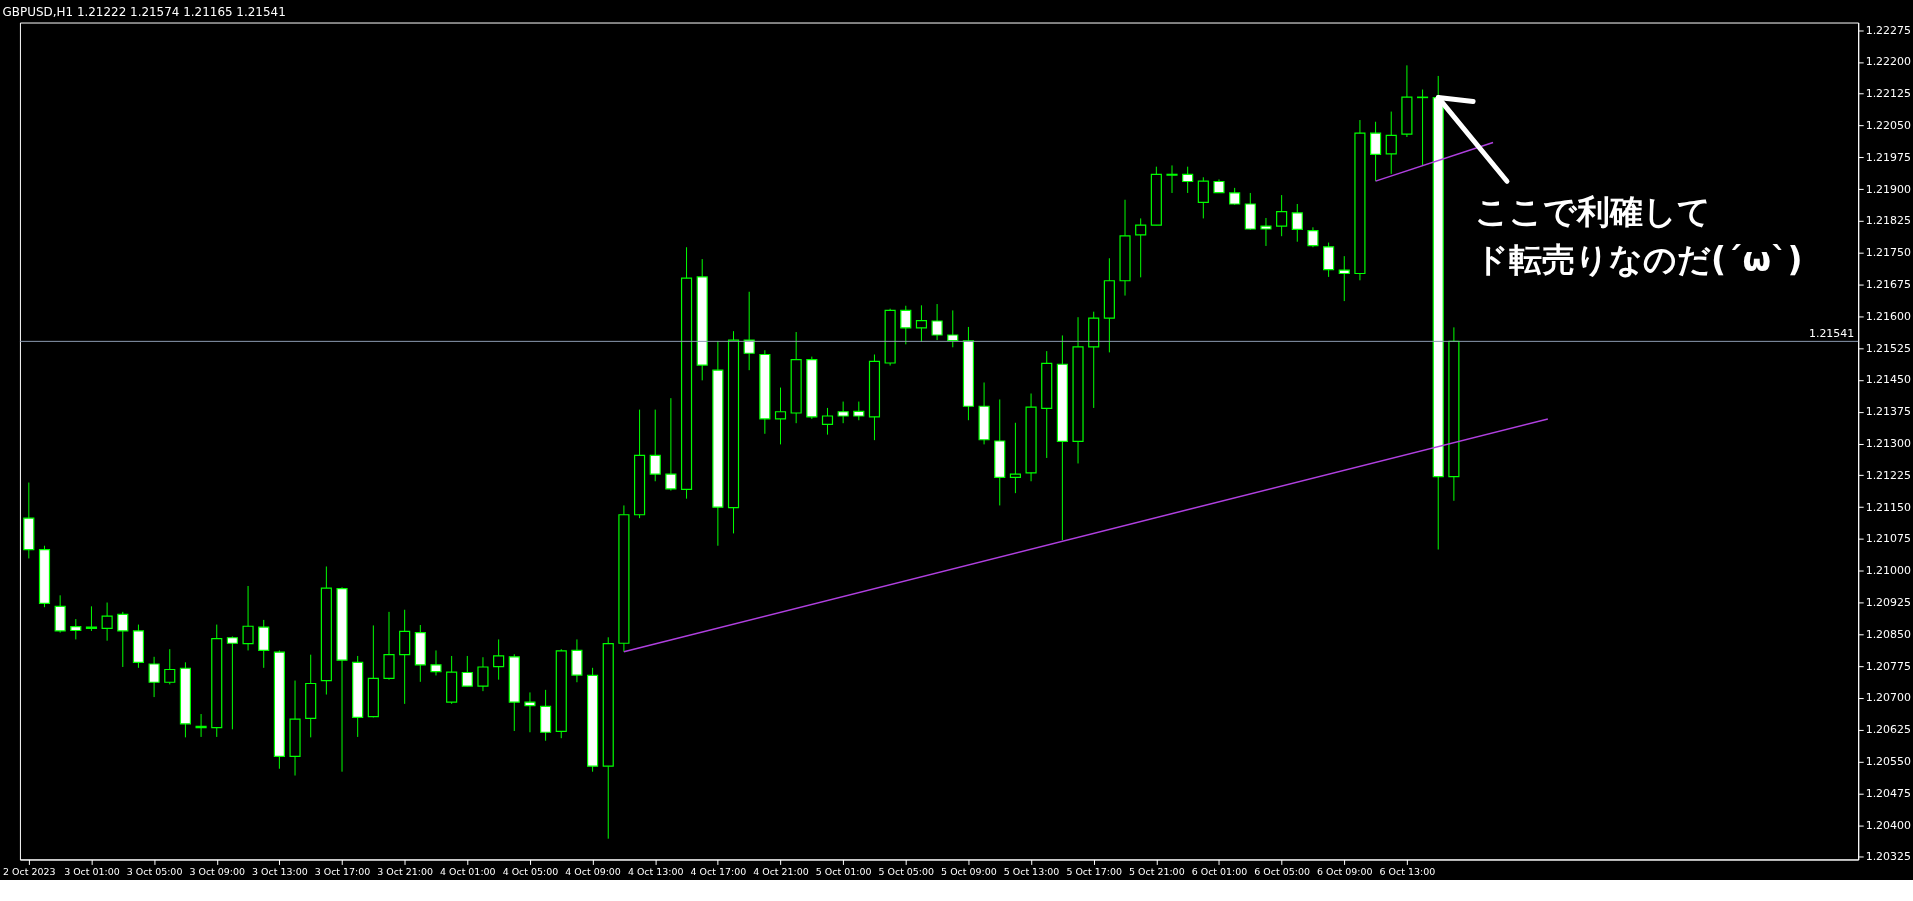  Describe the element at coordinates (1888, 571) in the screenshot. I see `y-tick-label: 1.21000` at that location.